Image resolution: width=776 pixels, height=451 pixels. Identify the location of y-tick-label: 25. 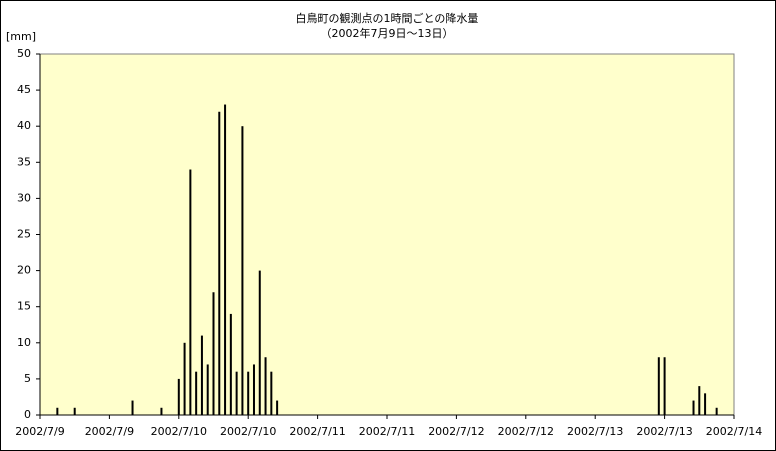
(24, 234).